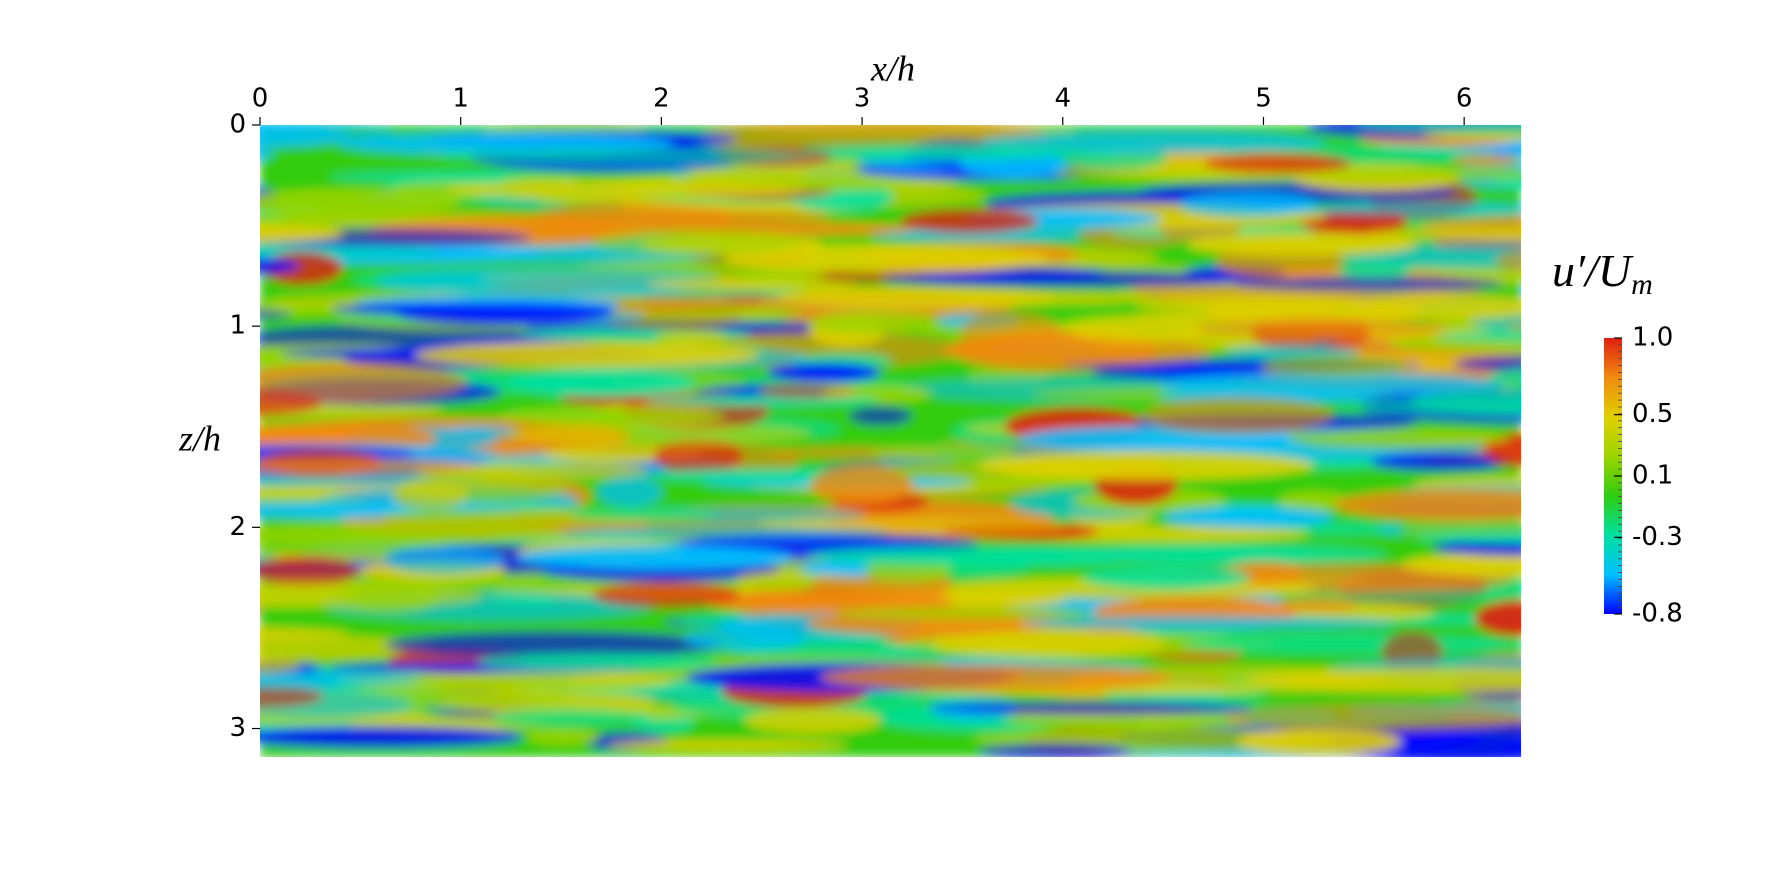 Image resolution: width=1766 pixels, height=876 pixels. I want to click on colorbar-tick-label: -0.8, so click(1657, 614).